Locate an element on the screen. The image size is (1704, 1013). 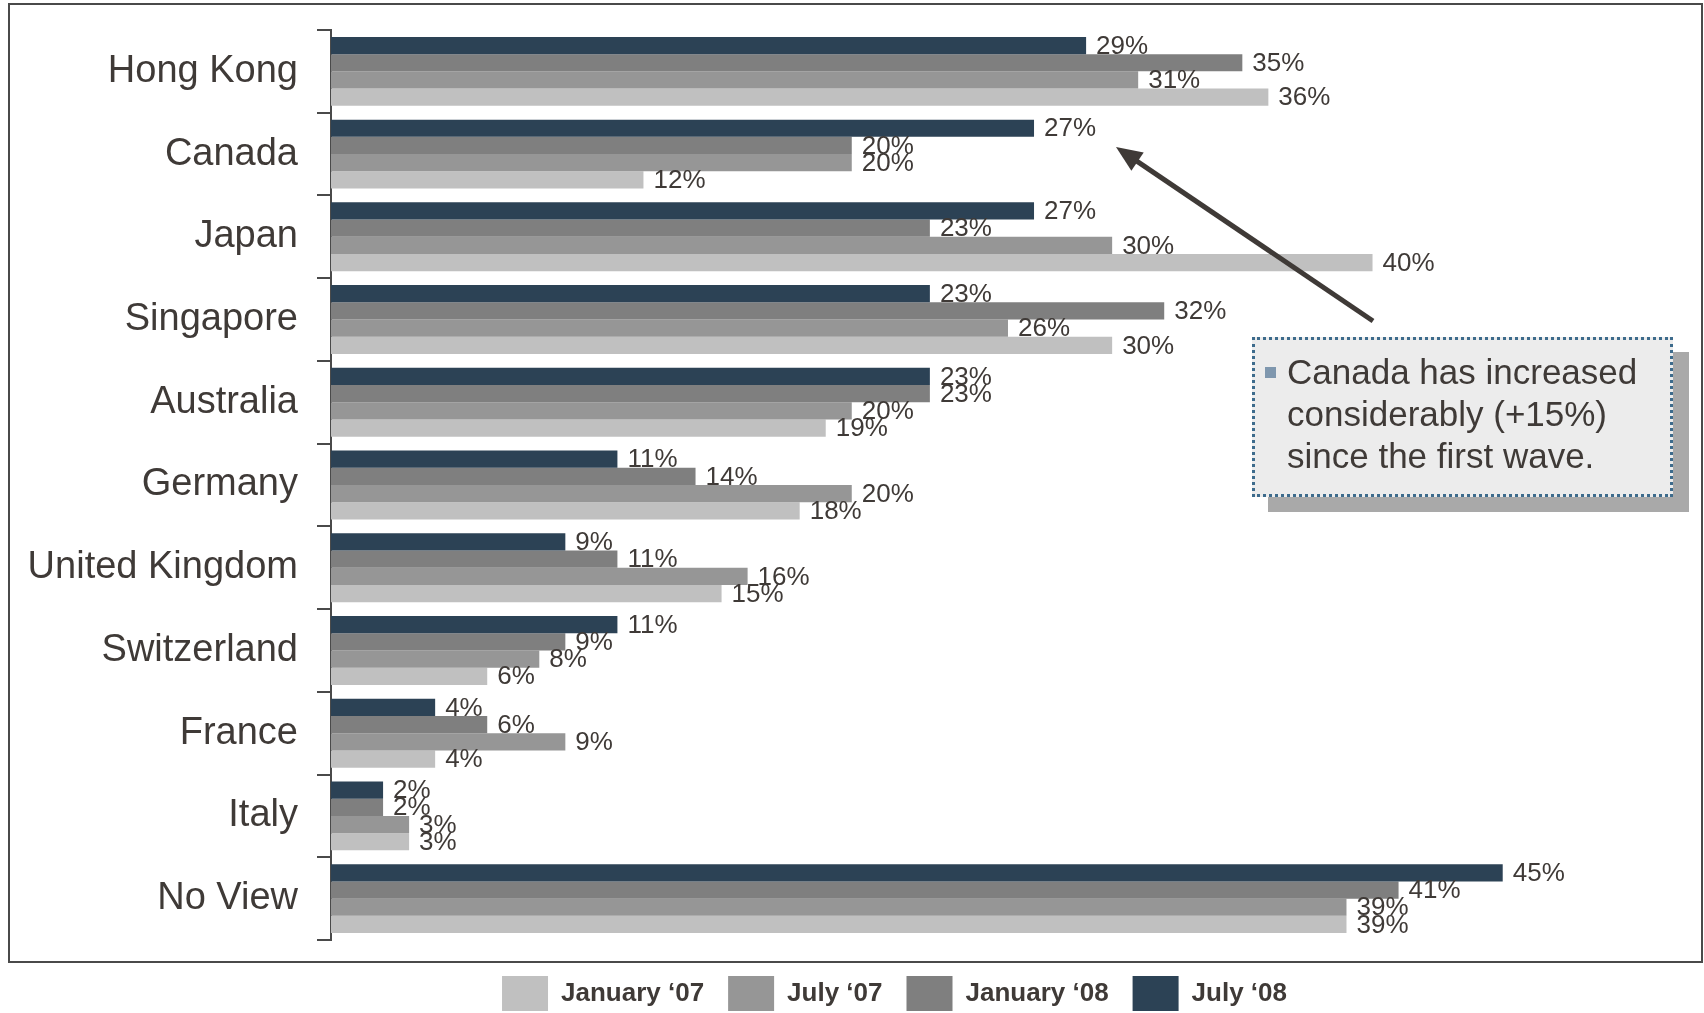
data-label: 31% is located at coordinates (1174, 79).